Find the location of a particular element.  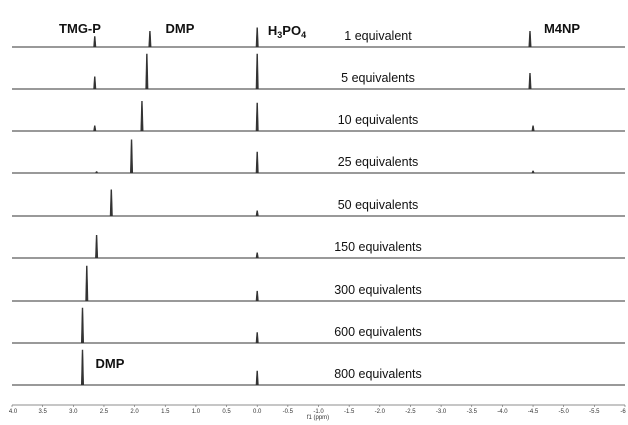

x-tick-label: -5.5 is located at coordinates (594, 412).